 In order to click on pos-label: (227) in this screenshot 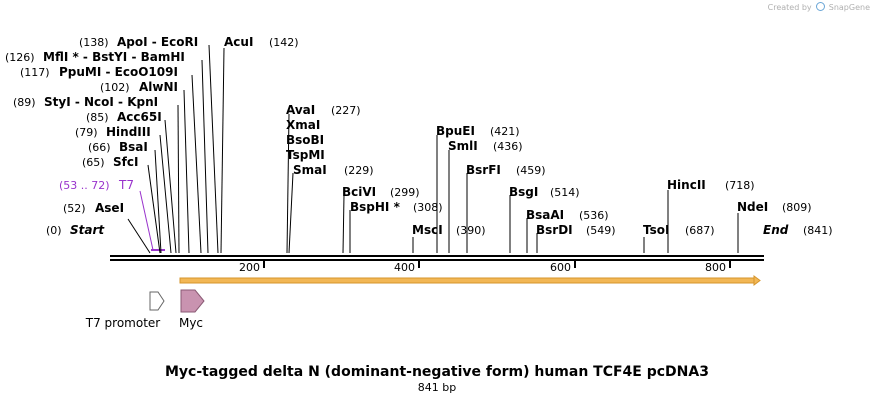, I will do `click(346, 110)`.